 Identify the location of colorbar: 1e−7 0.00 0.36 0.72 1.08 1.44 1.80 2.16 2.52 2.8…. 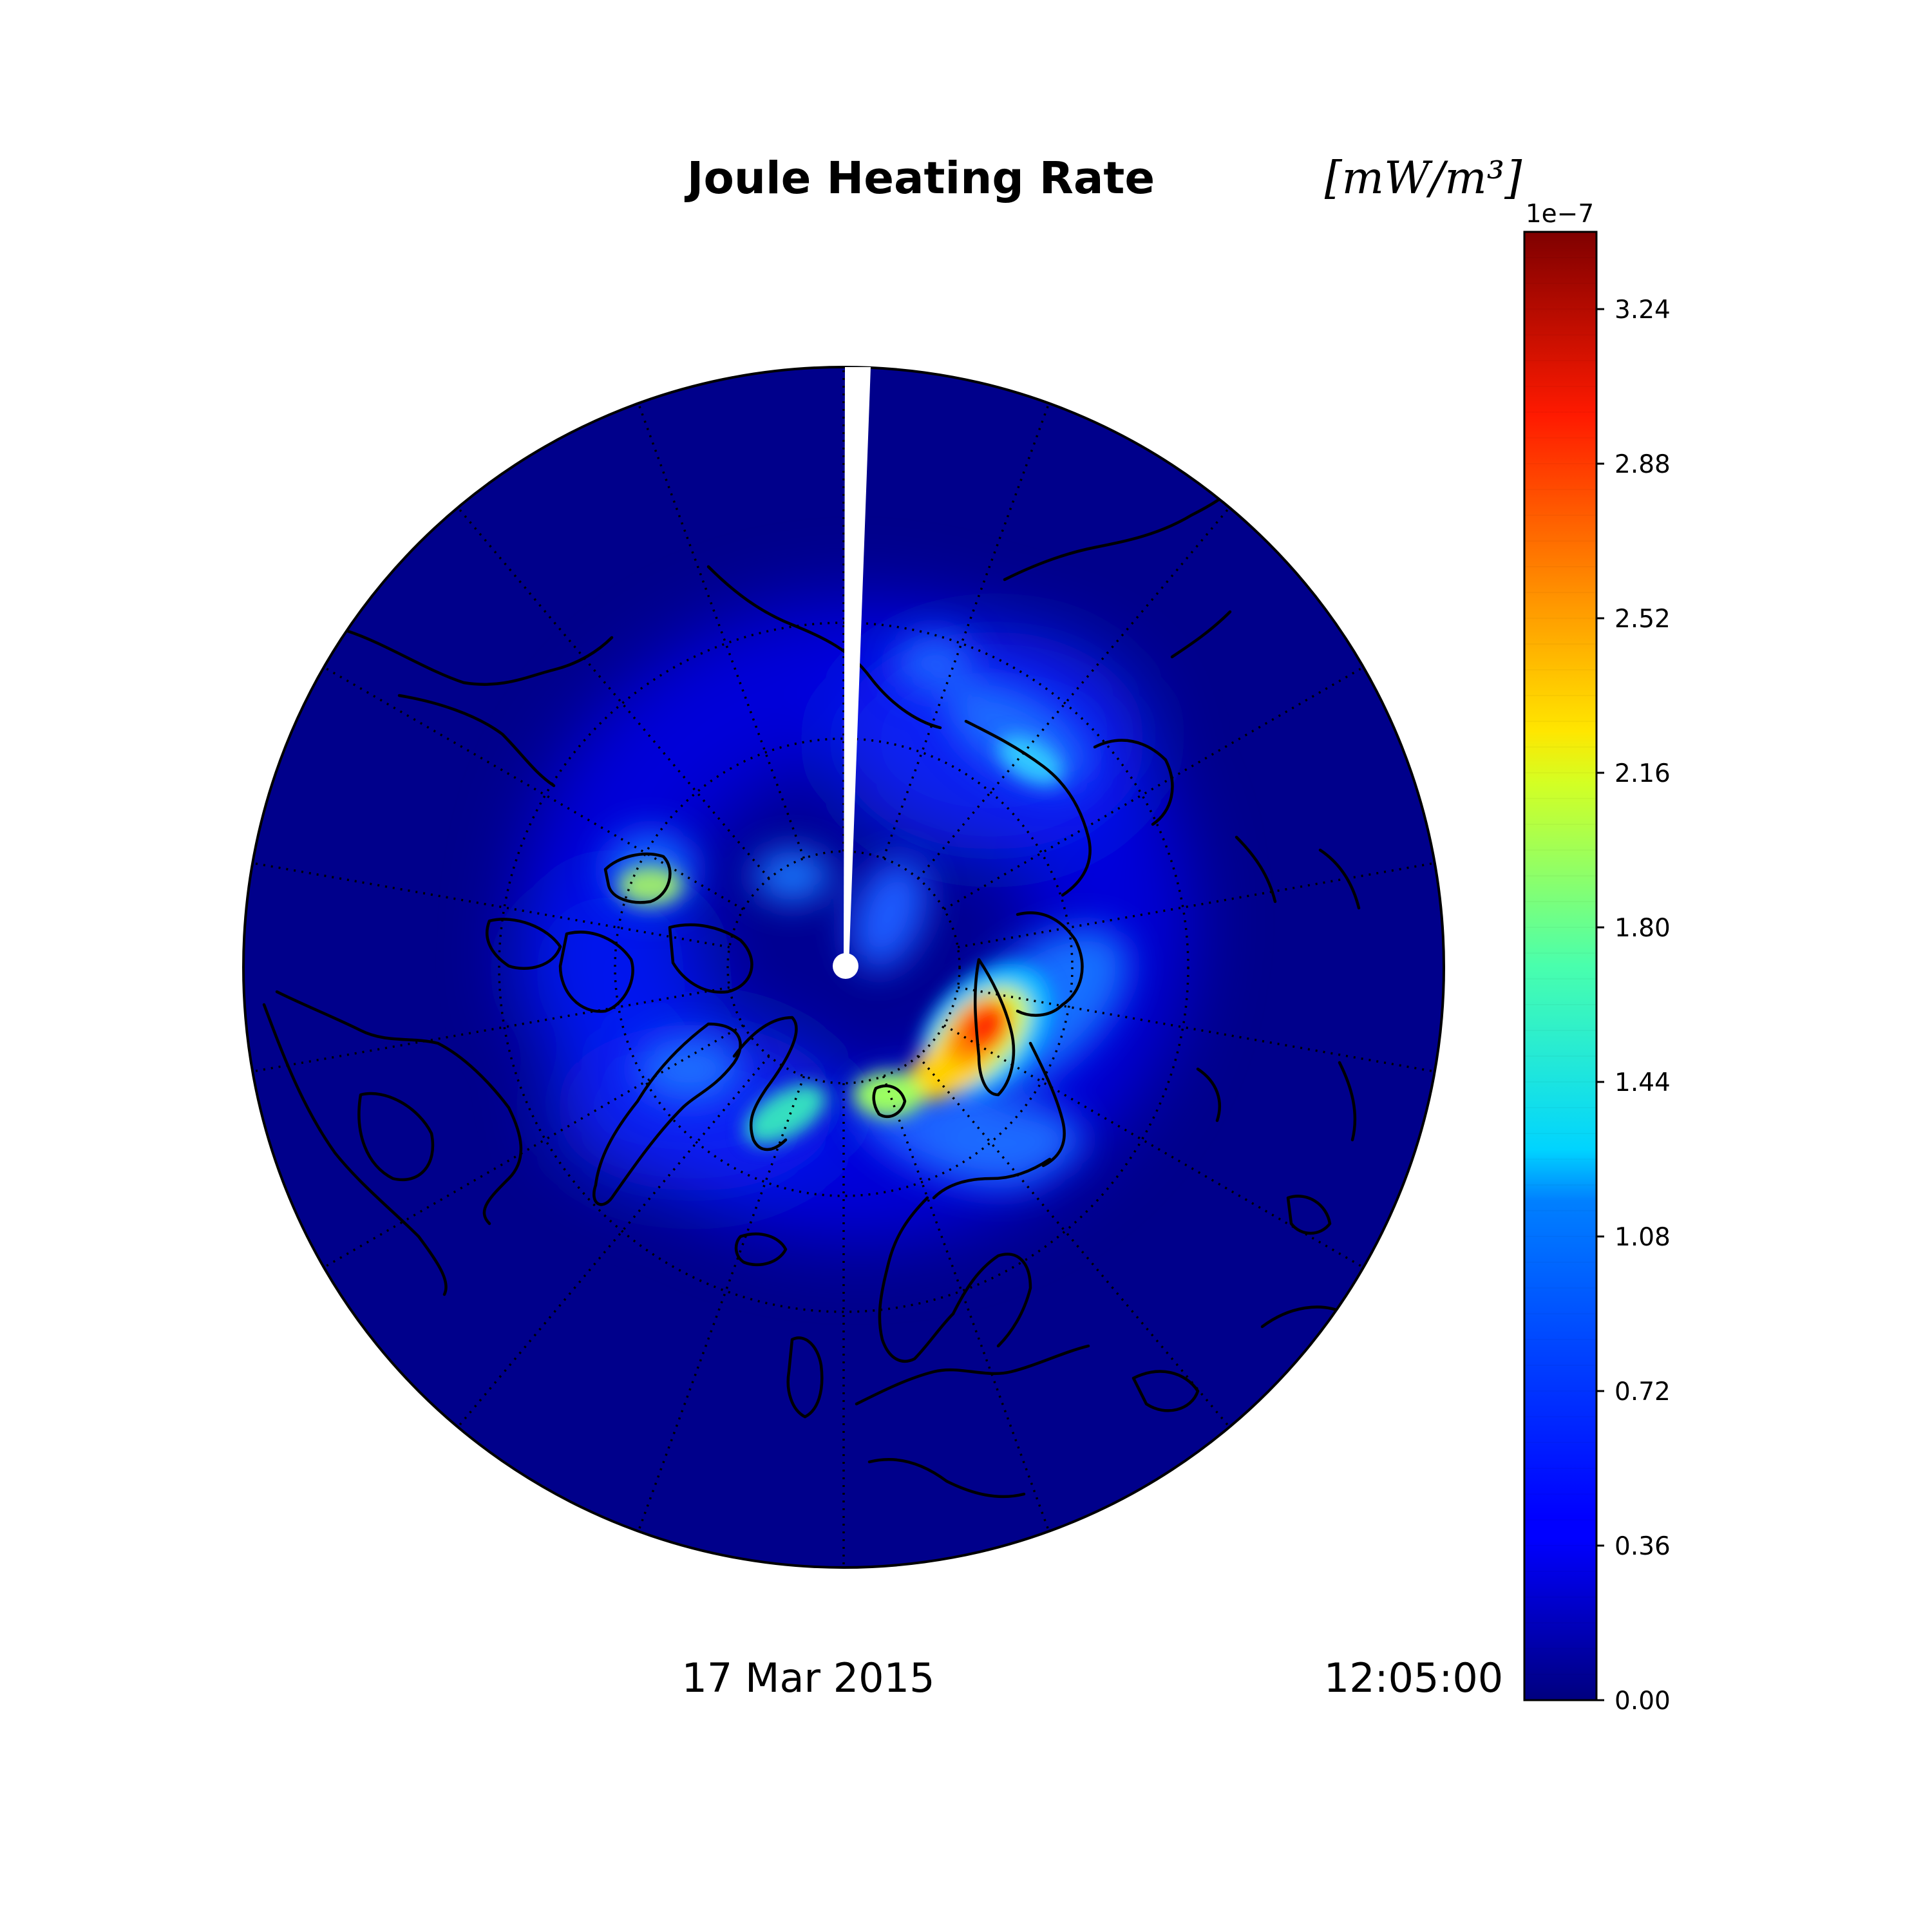
(1597, 958).